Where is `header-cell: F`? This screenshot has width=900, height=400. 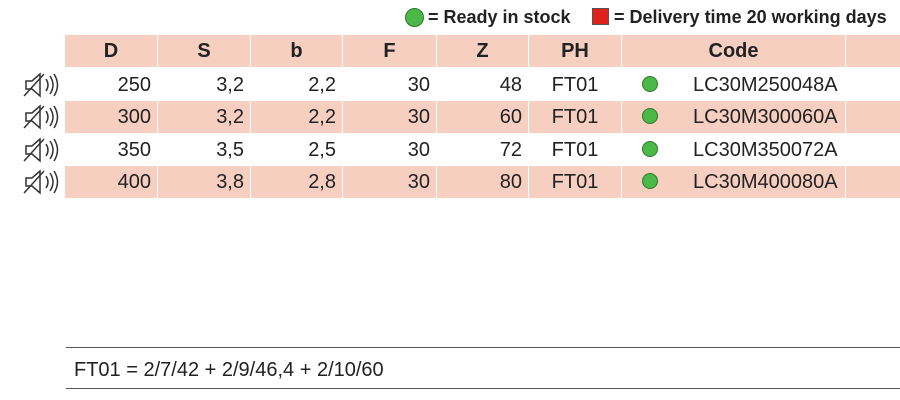 header-cell: F is located at coordinates (389, 51).